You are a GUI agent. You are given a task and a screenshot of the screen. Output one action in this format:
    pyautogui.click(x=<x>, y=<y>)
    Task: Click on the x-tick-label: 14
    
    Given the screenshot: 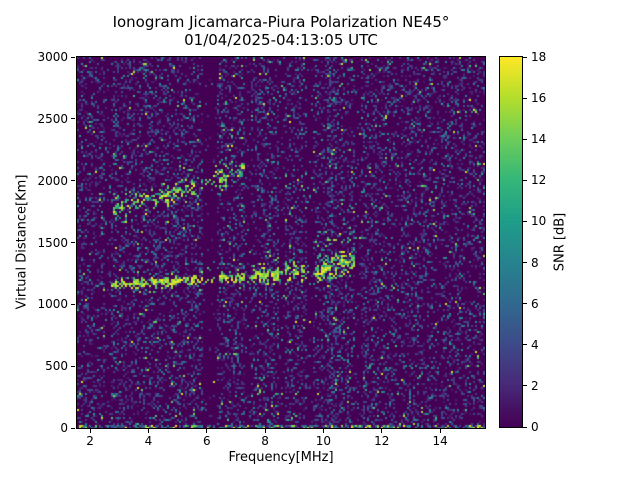 What is the action you would take?
    pyautogui.click(x=440, y=441)
    